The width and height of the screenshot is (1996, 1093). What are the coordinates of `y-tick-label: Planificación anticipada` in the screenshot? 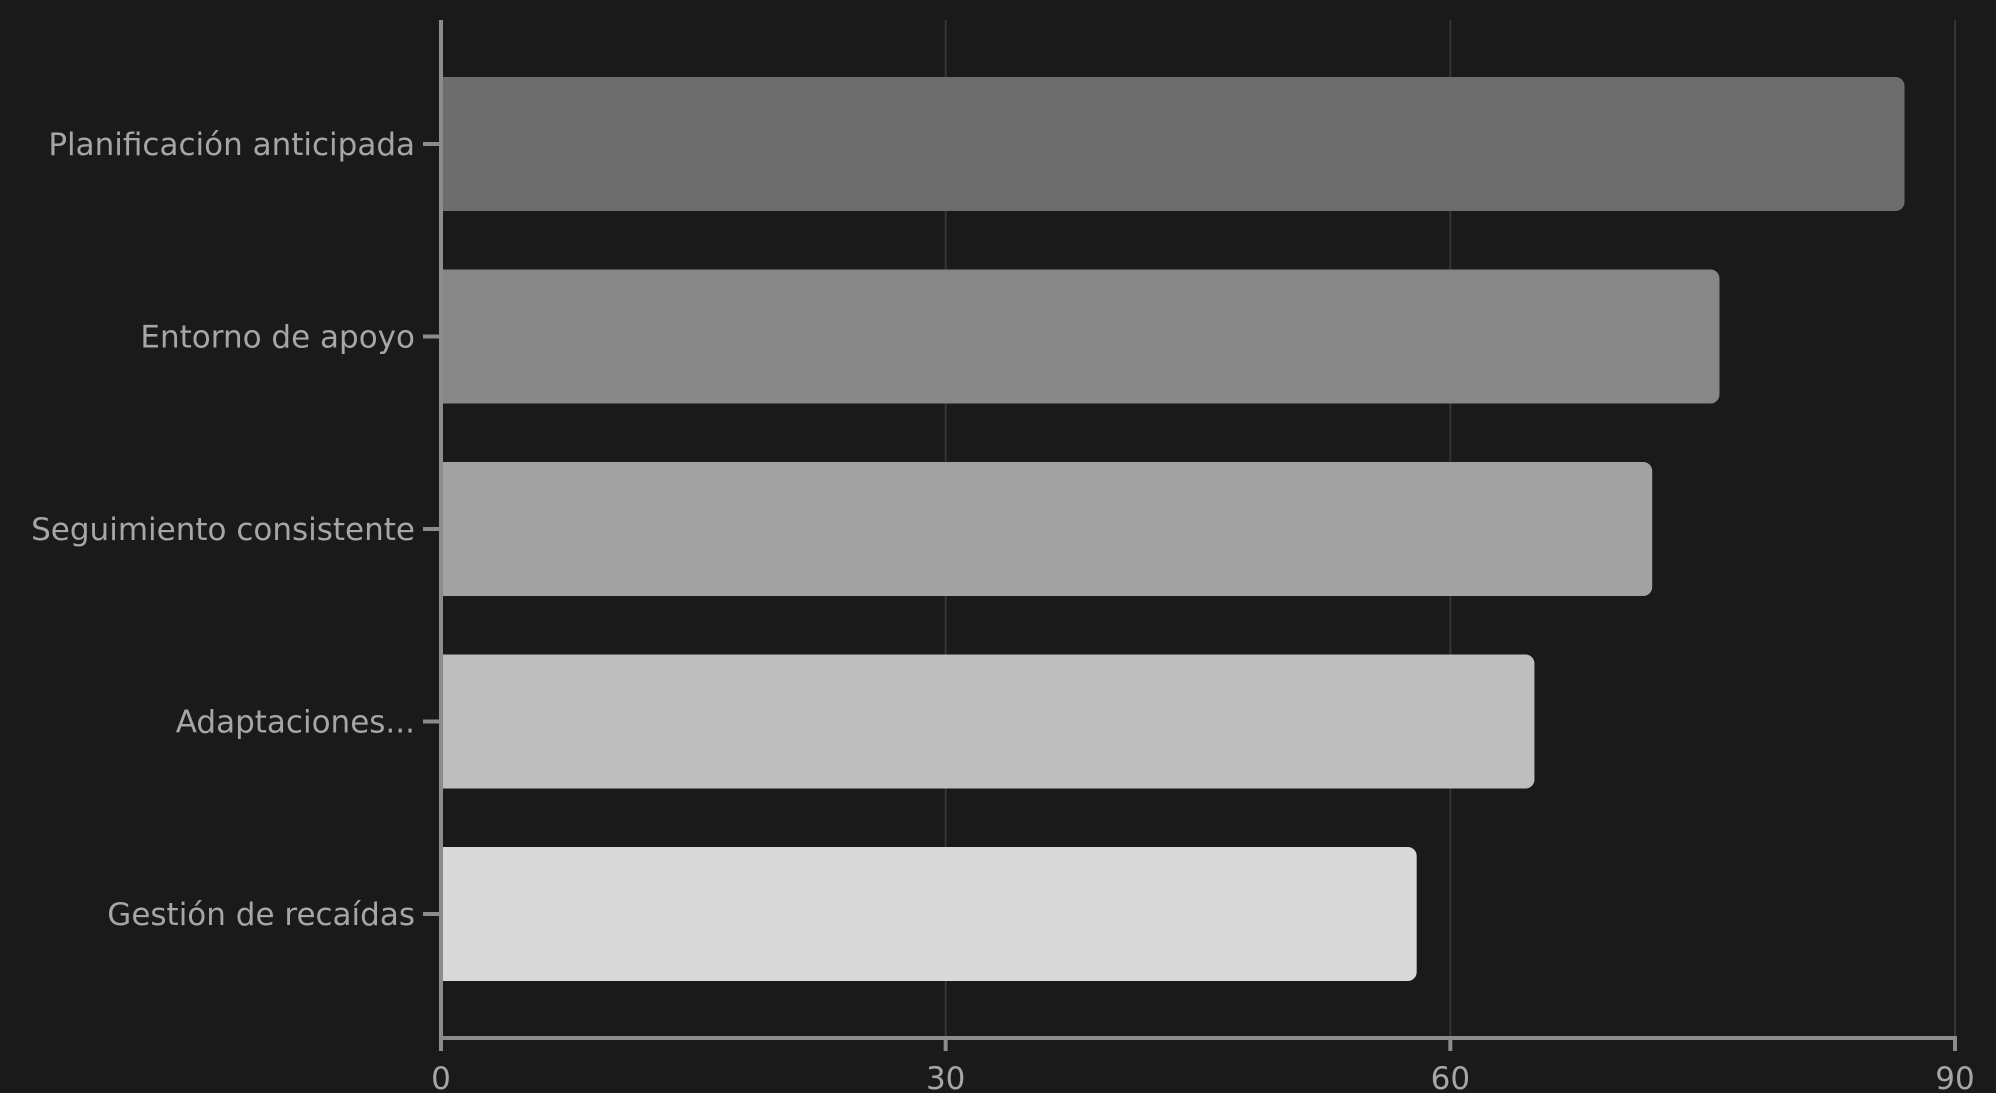 It's located at (231, 145).